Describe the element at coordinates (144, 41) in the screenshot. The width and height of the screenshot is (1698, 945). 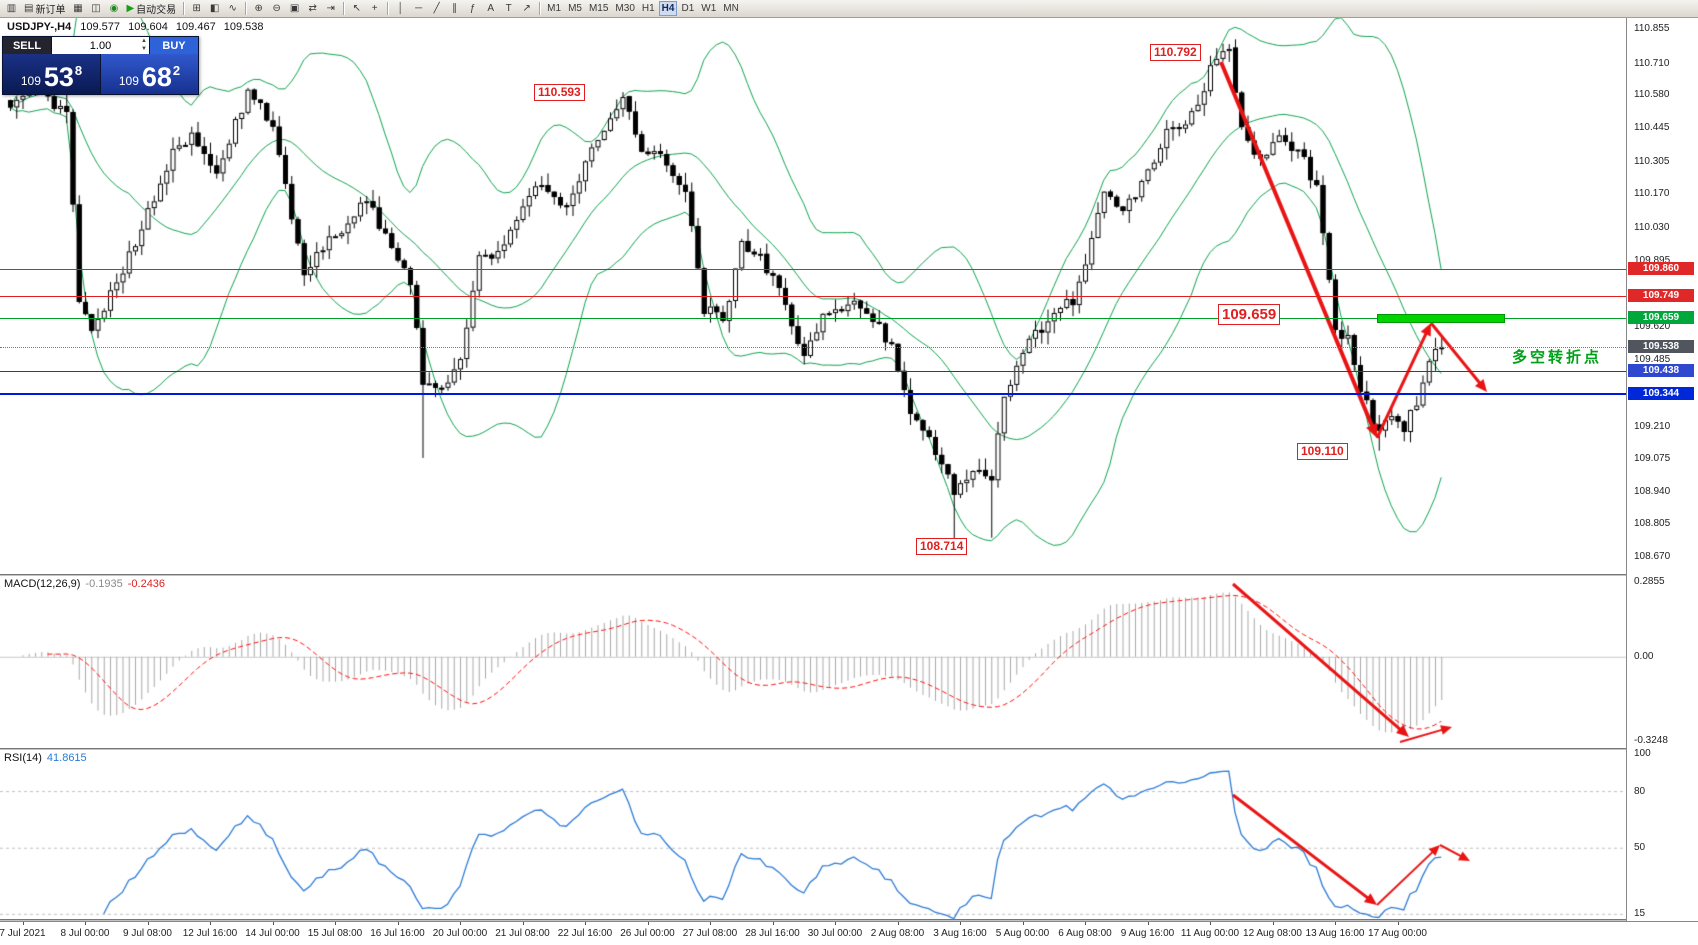
I see `stepper-up-icon: ▲` at that location.